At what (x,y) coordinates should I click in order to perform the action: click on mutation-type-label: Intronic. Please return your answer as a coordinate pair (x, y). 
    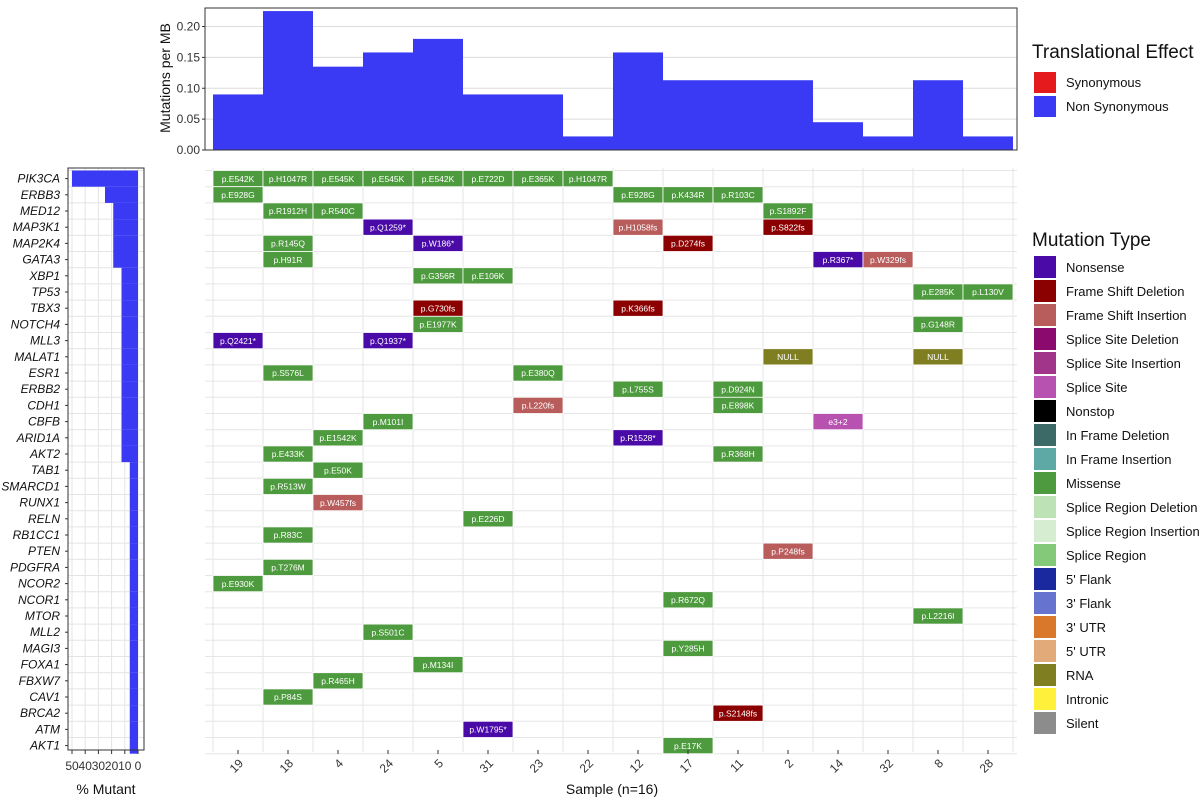
    Looking at the image, I should click on (1087, 699).